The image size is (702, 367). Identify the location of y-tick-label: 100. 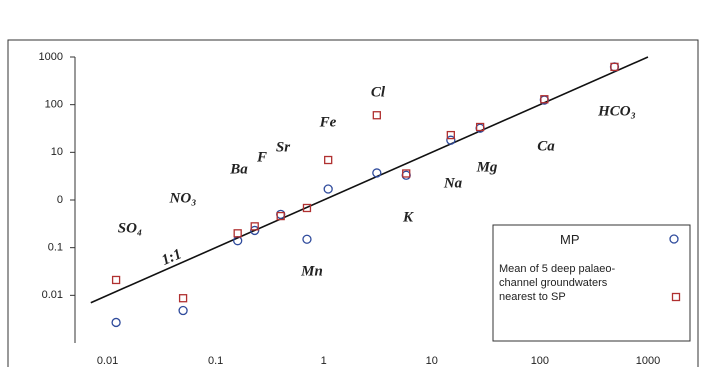
(54, 105).